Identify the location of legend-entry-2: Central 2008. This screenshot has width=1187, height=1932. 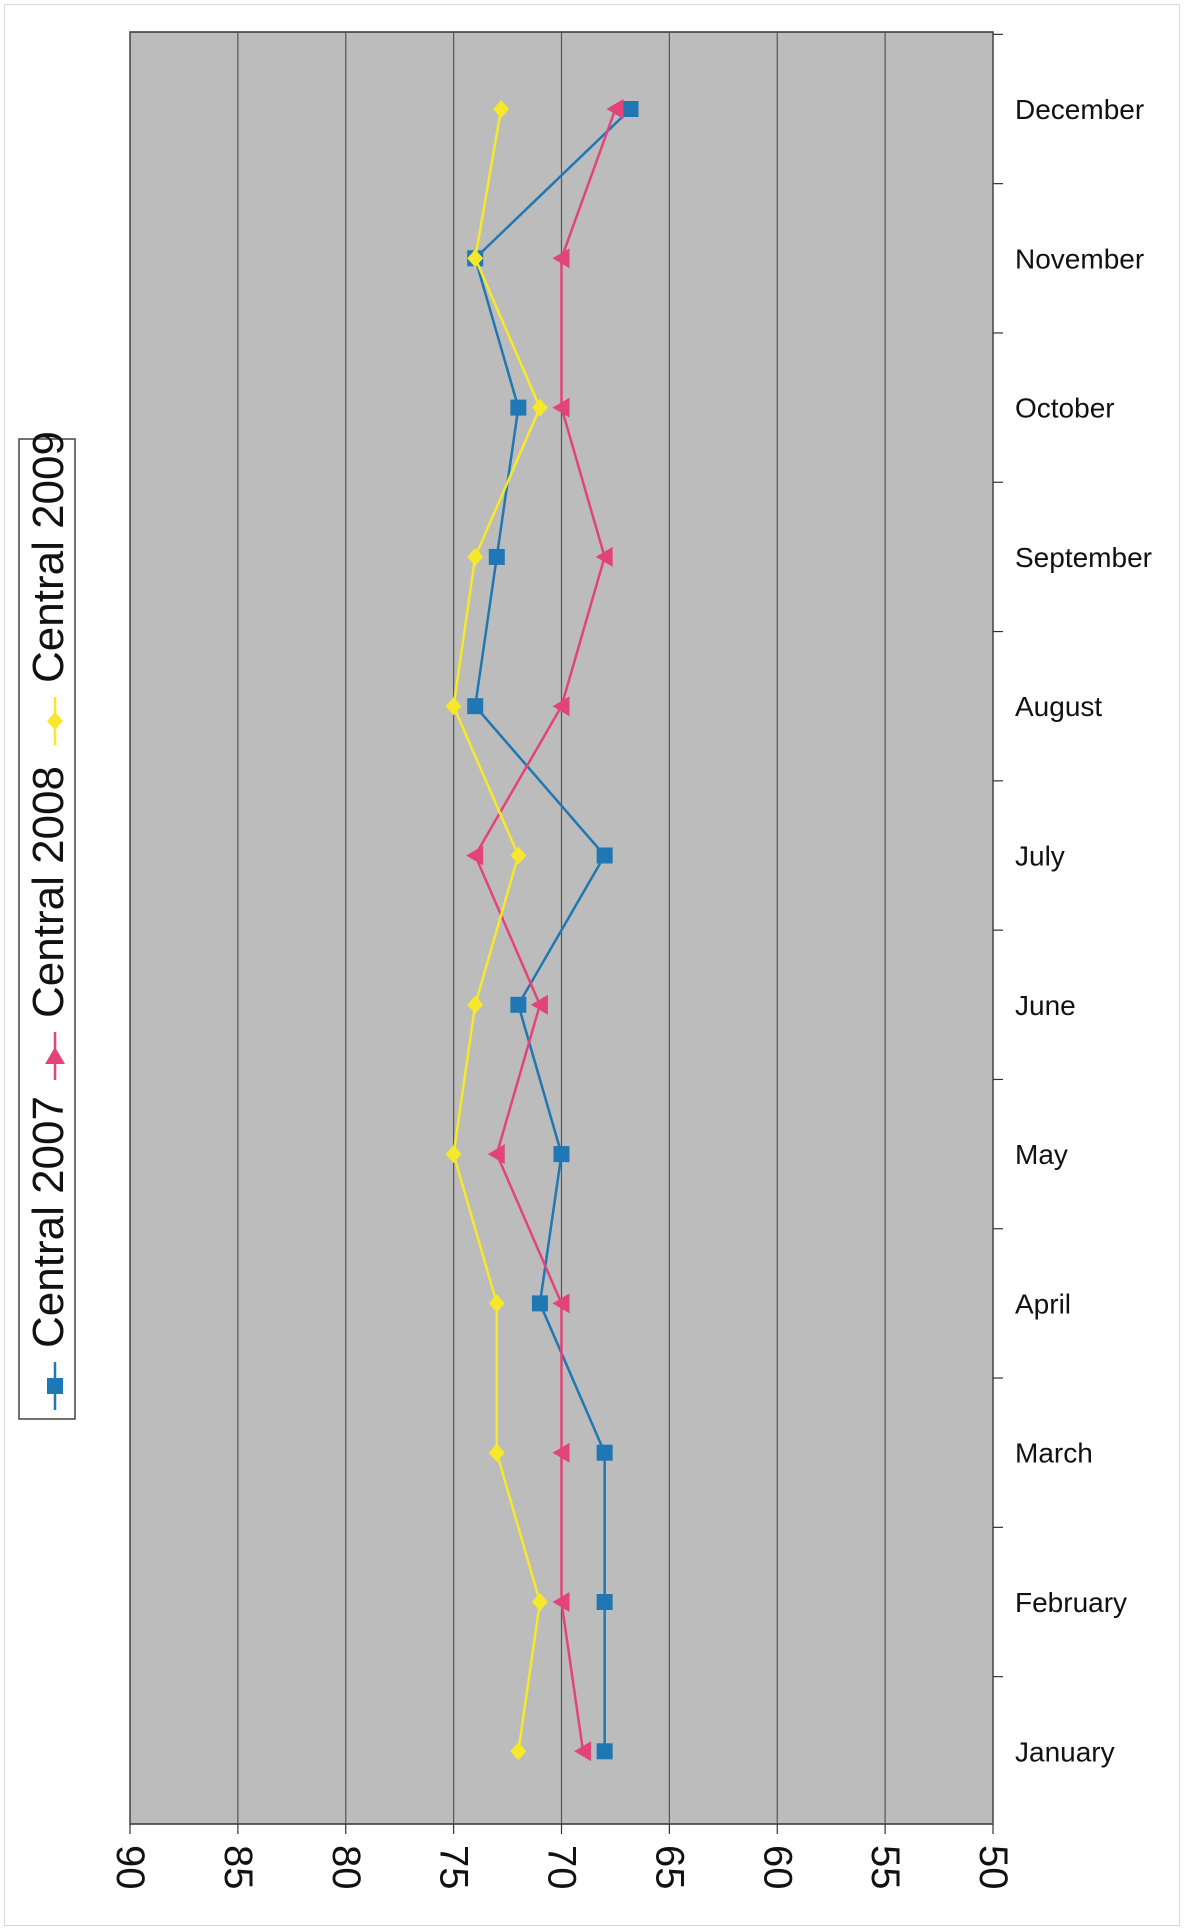
(48, 923).